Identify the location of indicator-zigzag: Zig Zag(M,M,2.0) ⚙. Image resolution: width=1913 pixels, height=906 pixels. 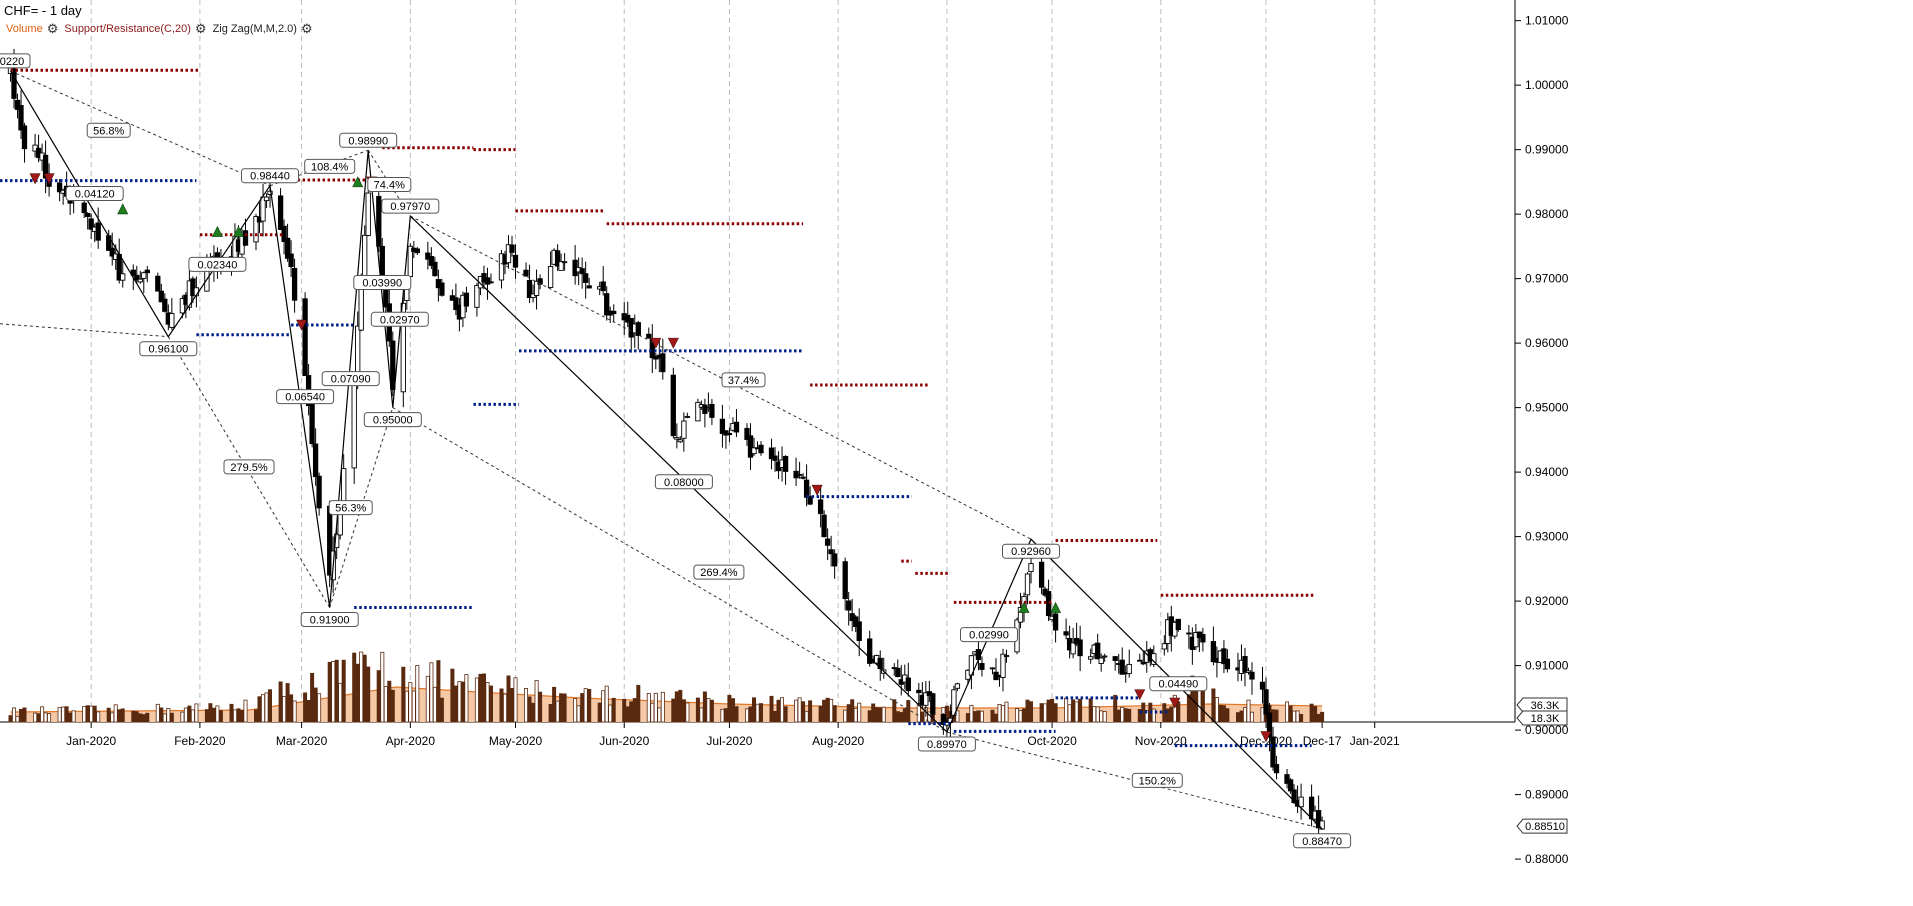
(263, 29).